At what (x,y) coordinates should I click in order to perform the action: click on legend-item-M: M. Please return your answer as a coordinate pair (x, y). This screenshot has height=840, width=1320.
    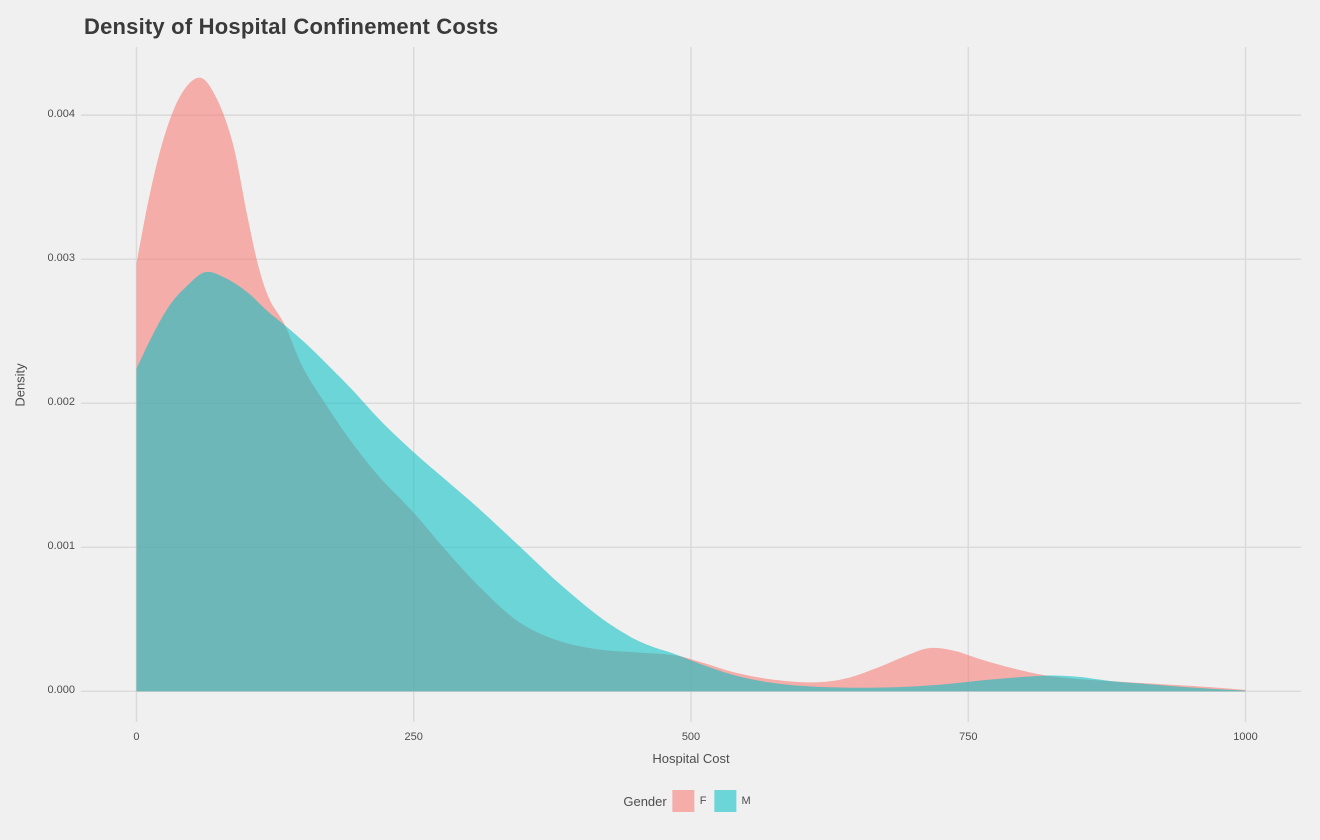
    Looking at the image, I should click on (732, 801).